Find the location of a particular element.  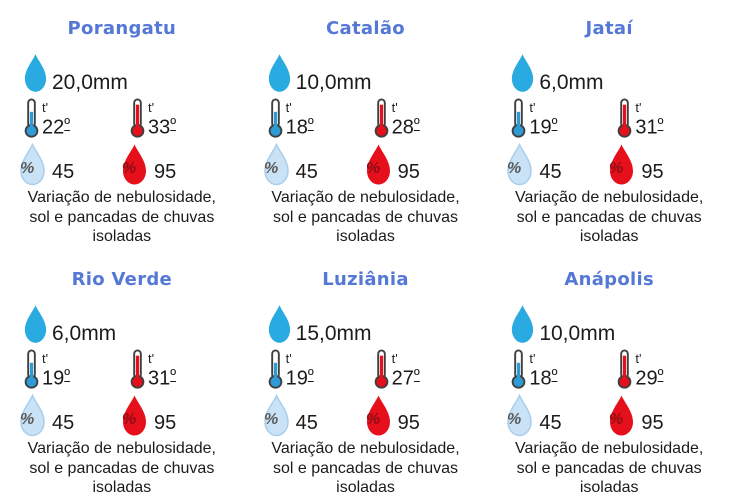

min-temperature-group: t' 22º is located at coordinates (75, 118).